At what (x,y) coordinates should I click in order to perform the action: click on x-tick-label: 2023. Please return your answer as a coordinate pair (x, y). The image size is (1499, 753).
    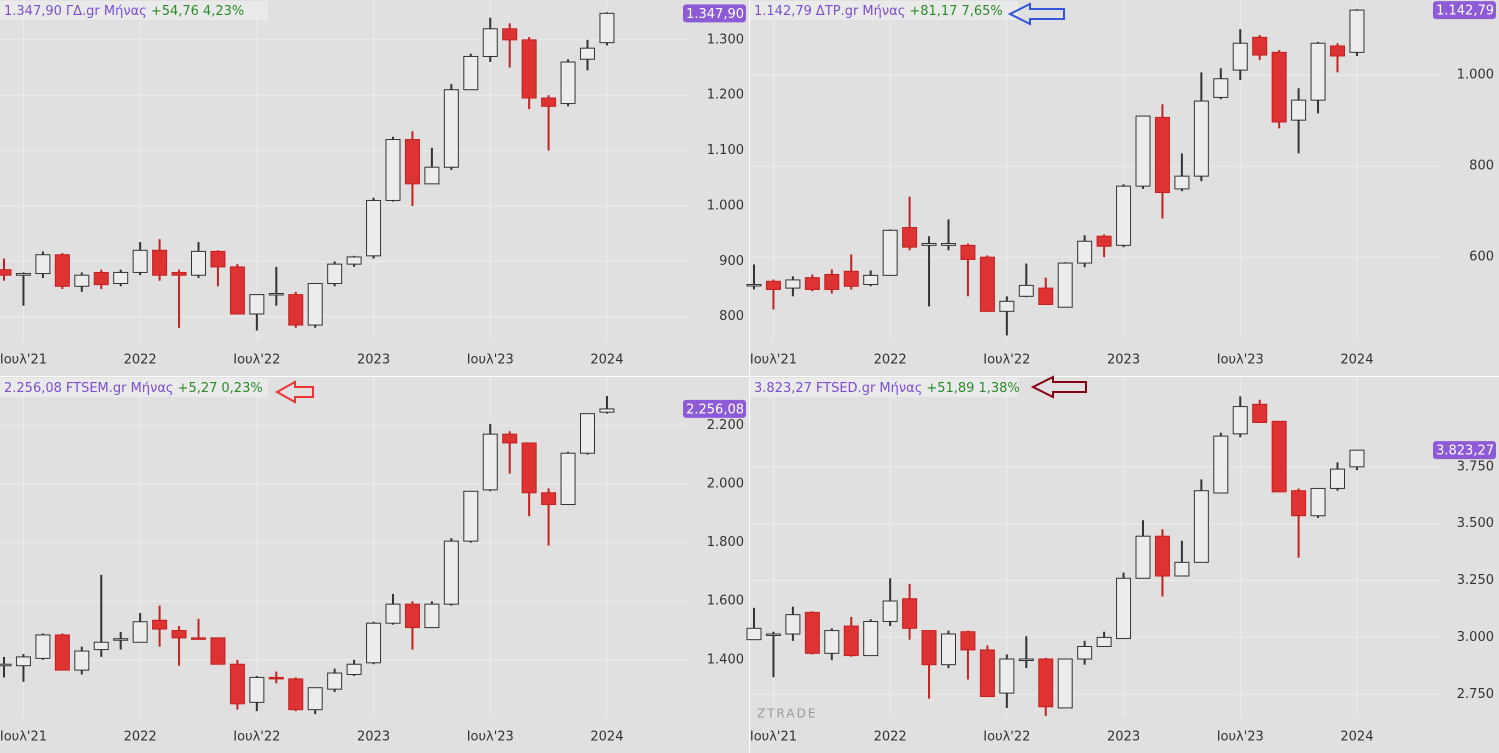
    Looking at the image, I should click on (1123, 737).